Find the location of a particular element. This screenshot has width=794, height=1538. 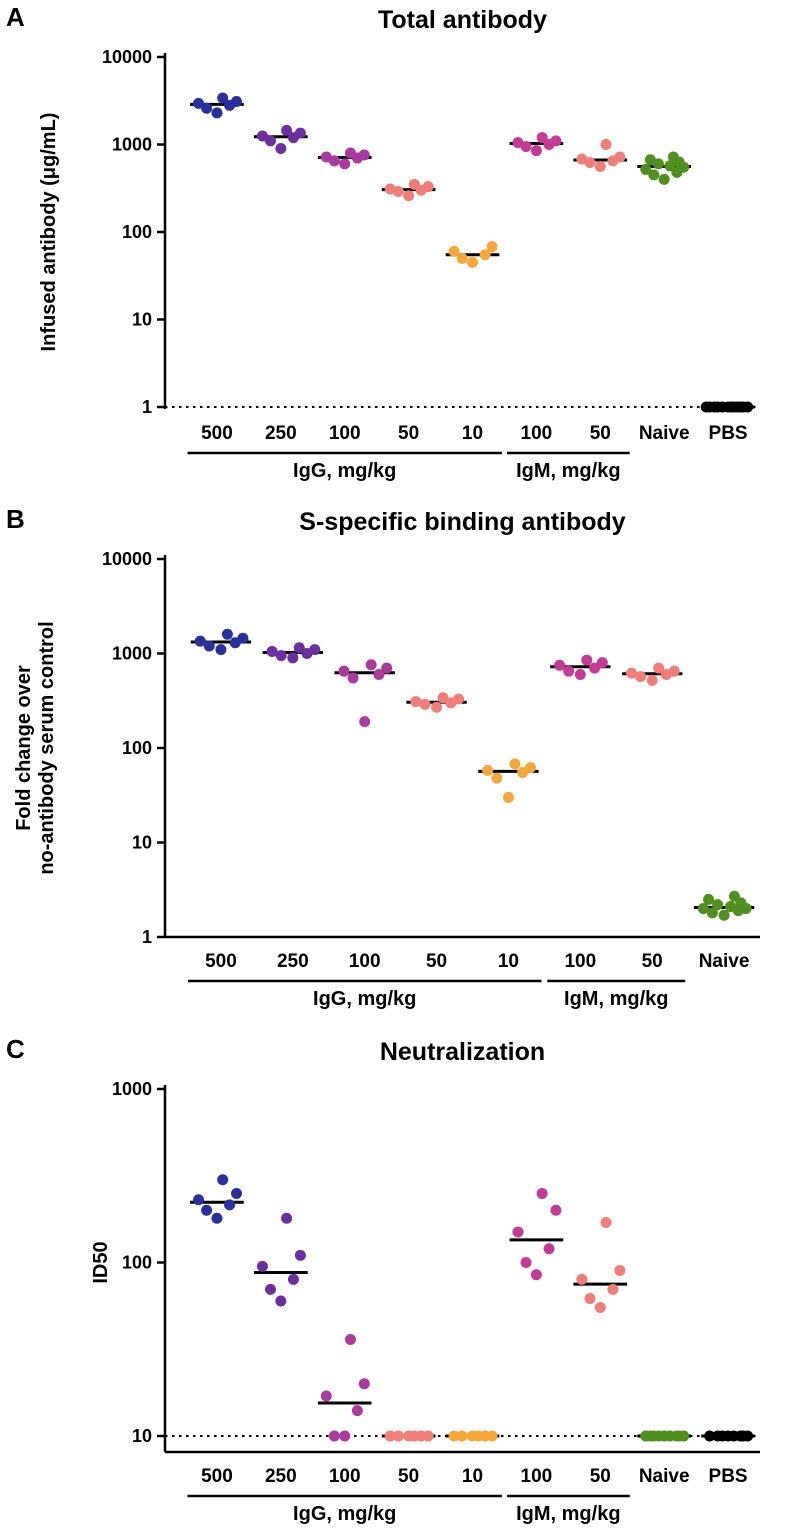

y-tick-label: 10000 is located at coordinates (127, 559).